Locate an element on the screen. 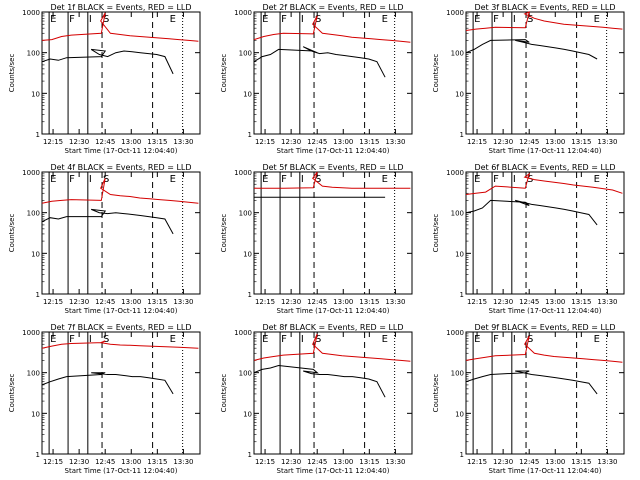 The height and width of the screenshot is (480, 640). panel-title: Det 7f BLACK = Events, RED = LLD is located at coordinates (120, 327).